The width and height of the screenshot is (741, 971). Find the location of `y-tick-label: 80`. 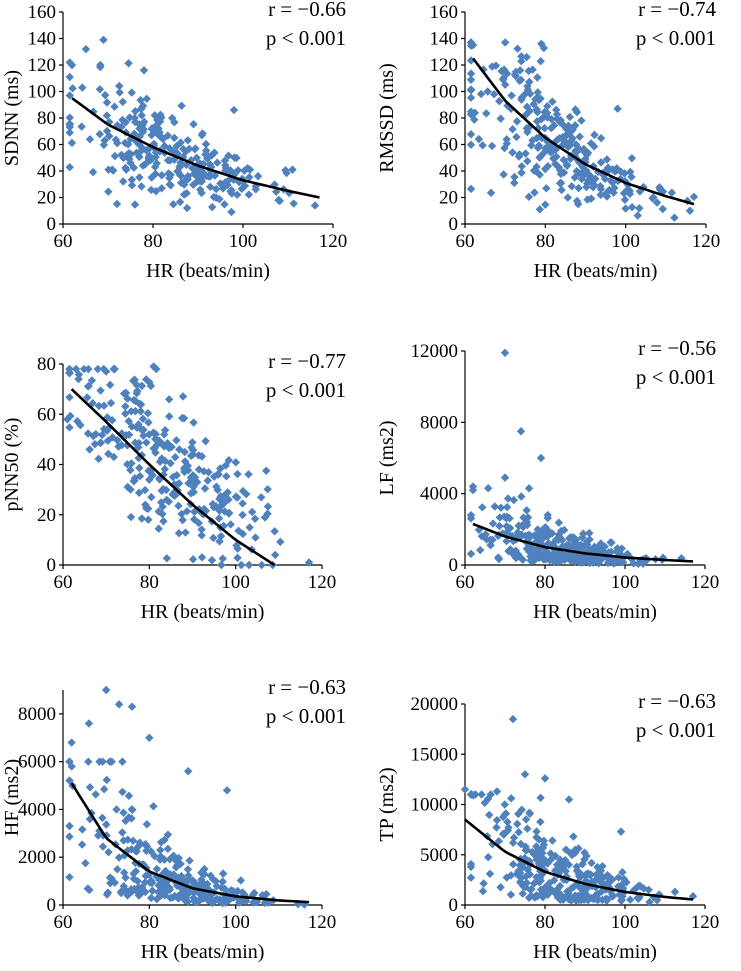

y-tick-label: 80 is located at coordinates (46, 364).